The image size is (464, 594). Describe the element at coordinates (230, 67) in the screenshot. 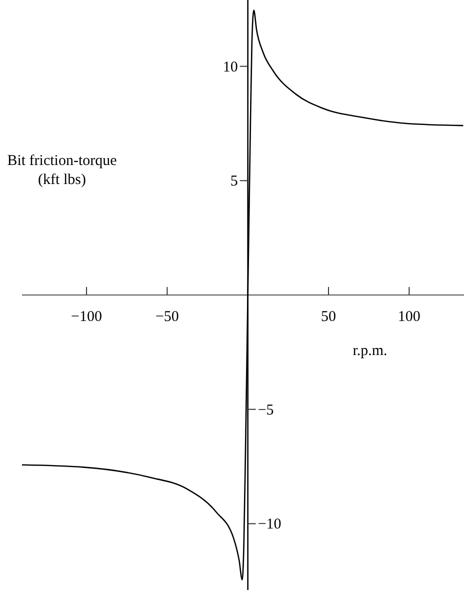

I see `y-tick-label: 10` at that location.